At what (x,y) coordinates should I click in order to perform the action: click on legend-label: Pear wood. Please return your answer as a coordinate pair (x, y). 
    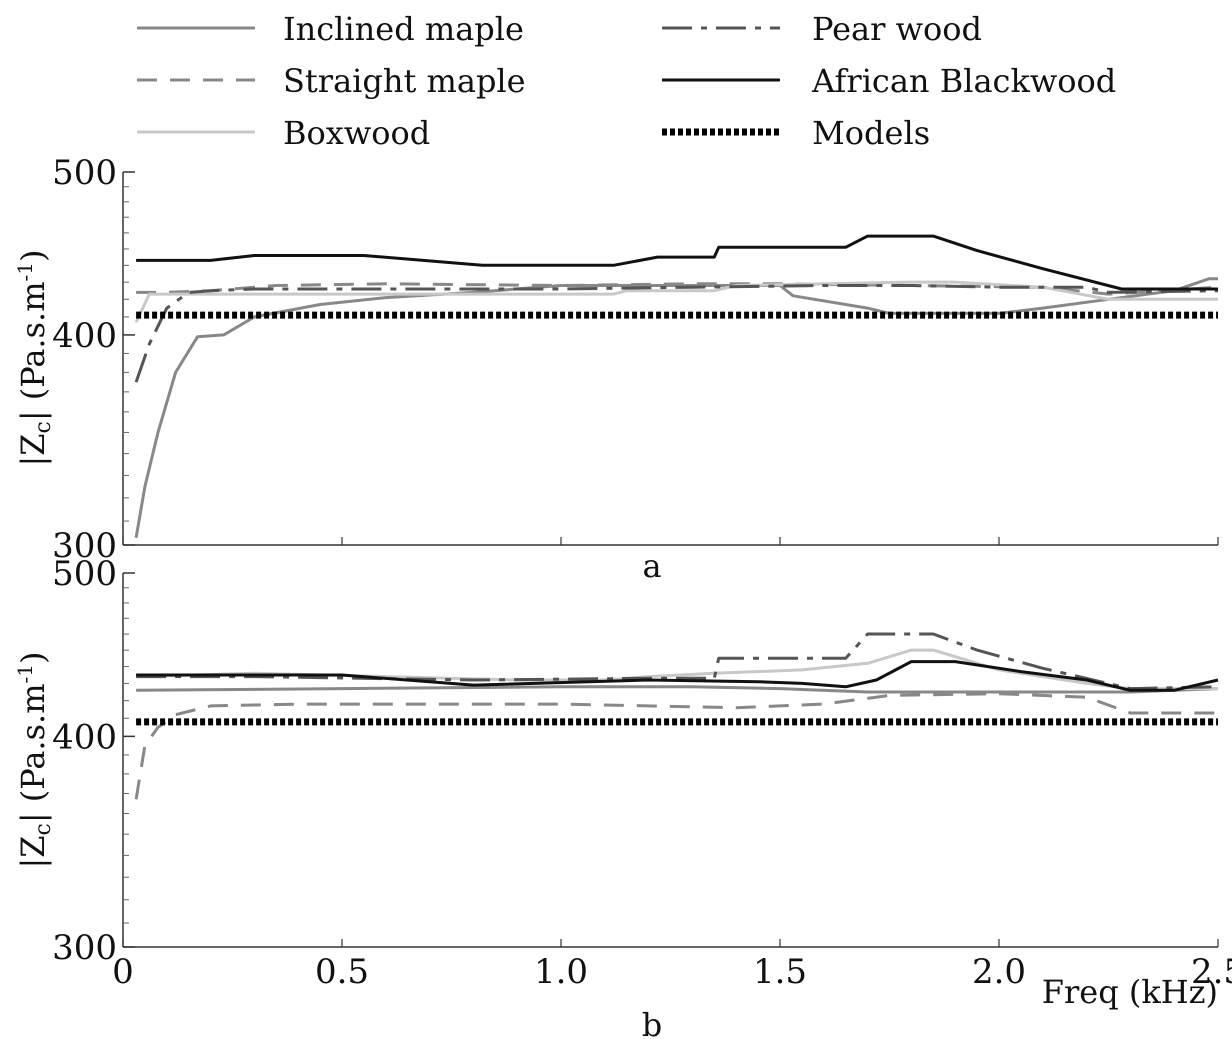
    Looking at the image, I should click on (897, 29).